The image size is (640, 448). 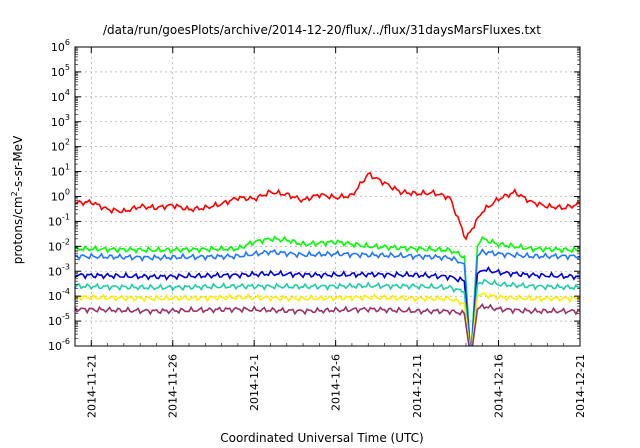 I want to click on x-tick-label: 2014-12-21, so click(x=580, y=386).